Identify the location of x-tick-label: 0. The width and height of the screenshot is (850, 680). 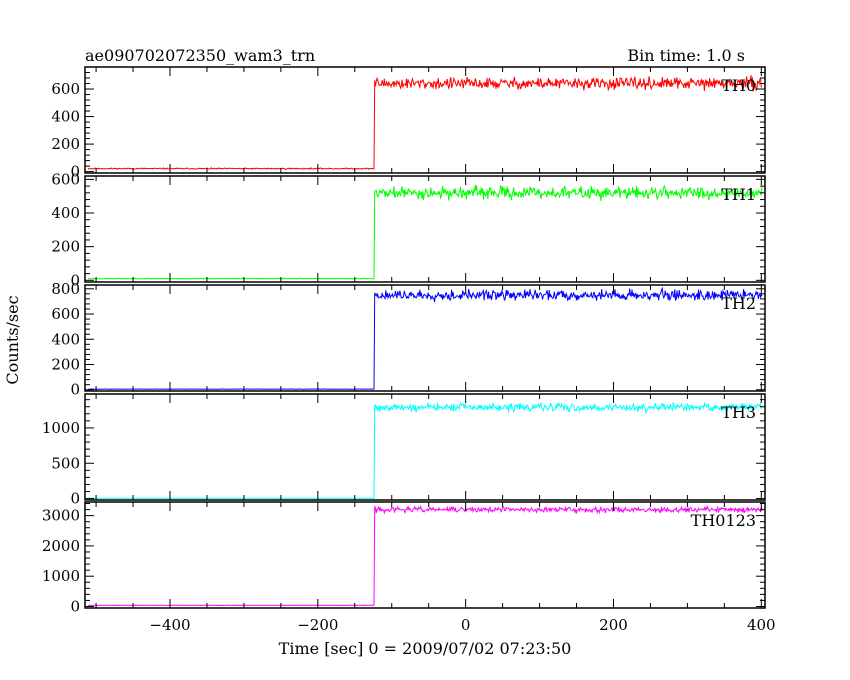
(466, 625).